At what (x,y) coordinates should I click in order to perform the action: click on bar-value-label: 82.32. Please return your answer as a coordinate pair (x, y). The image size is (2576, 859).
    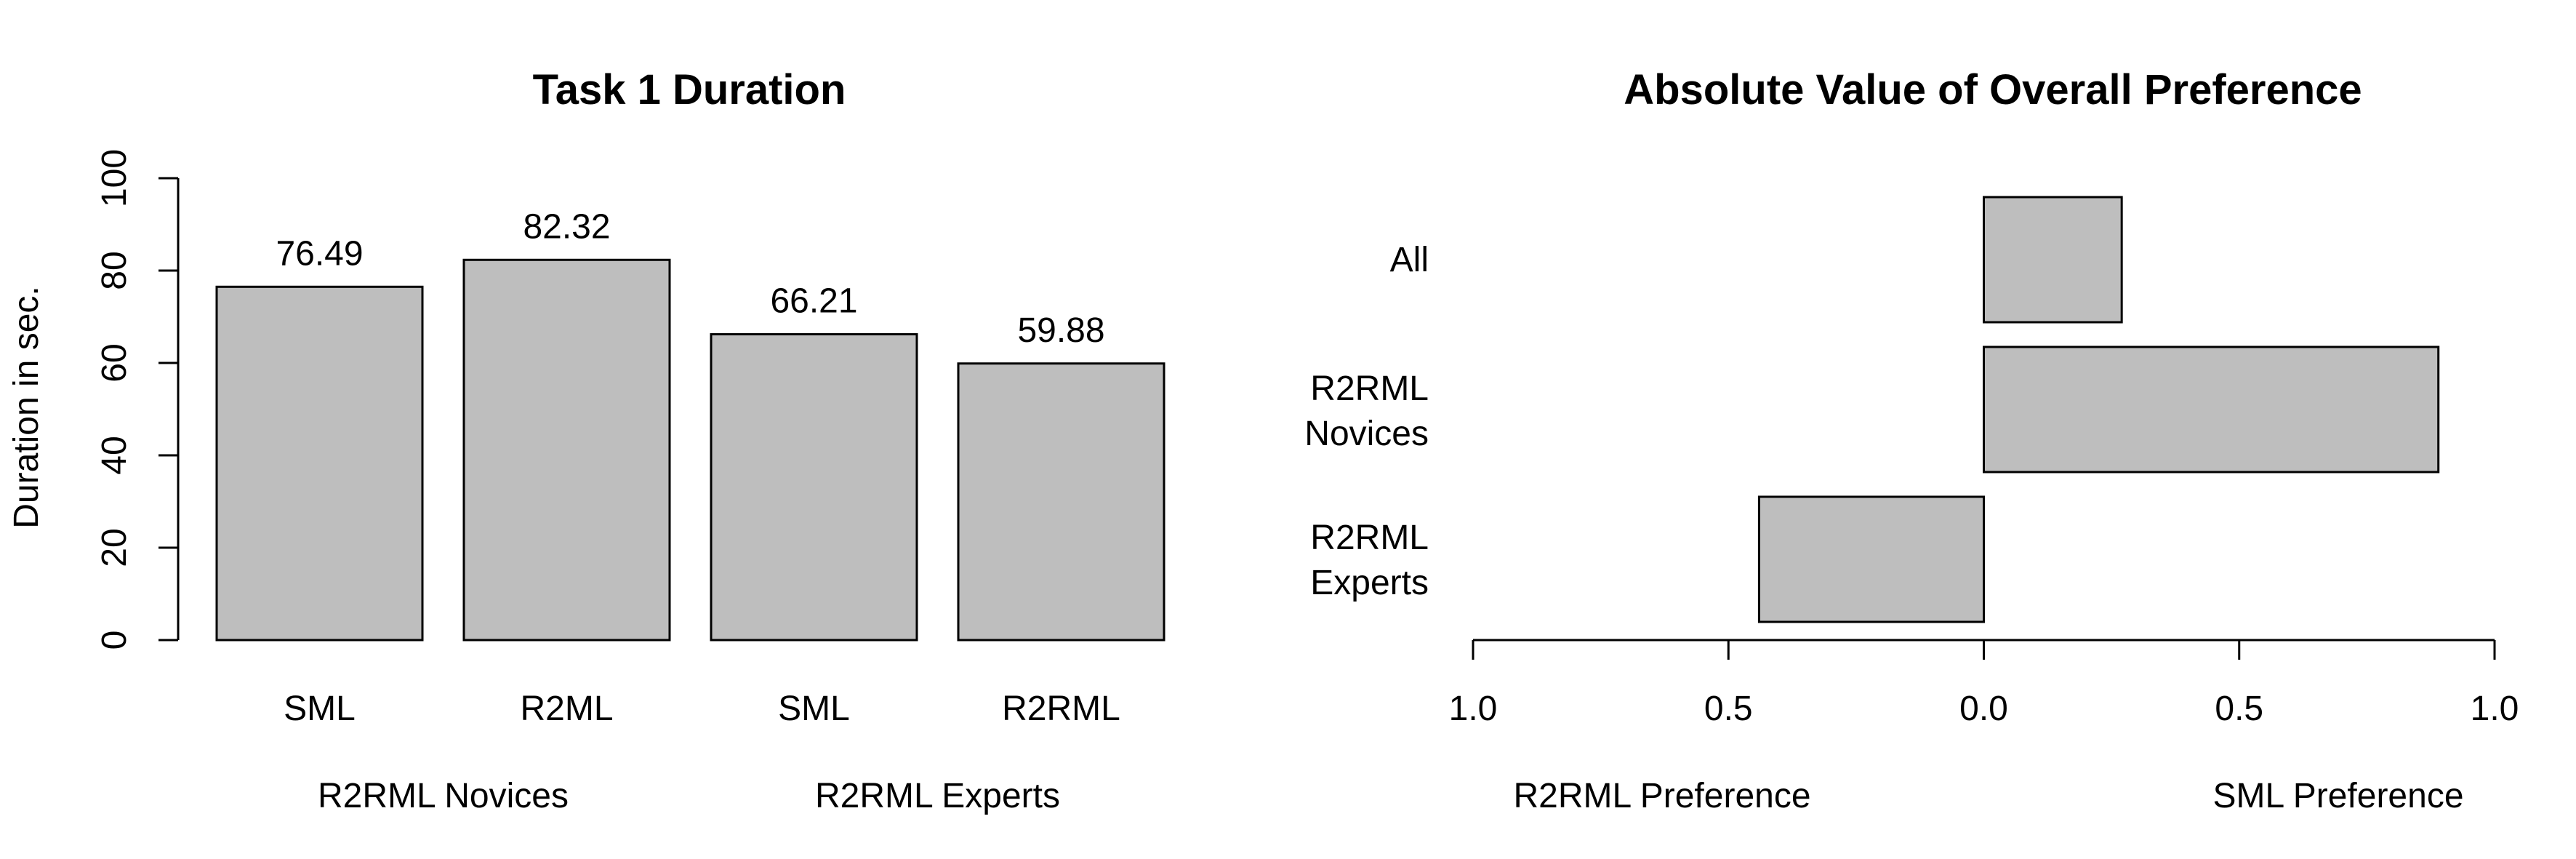
    Looking at the image, I should click on (566, 226).